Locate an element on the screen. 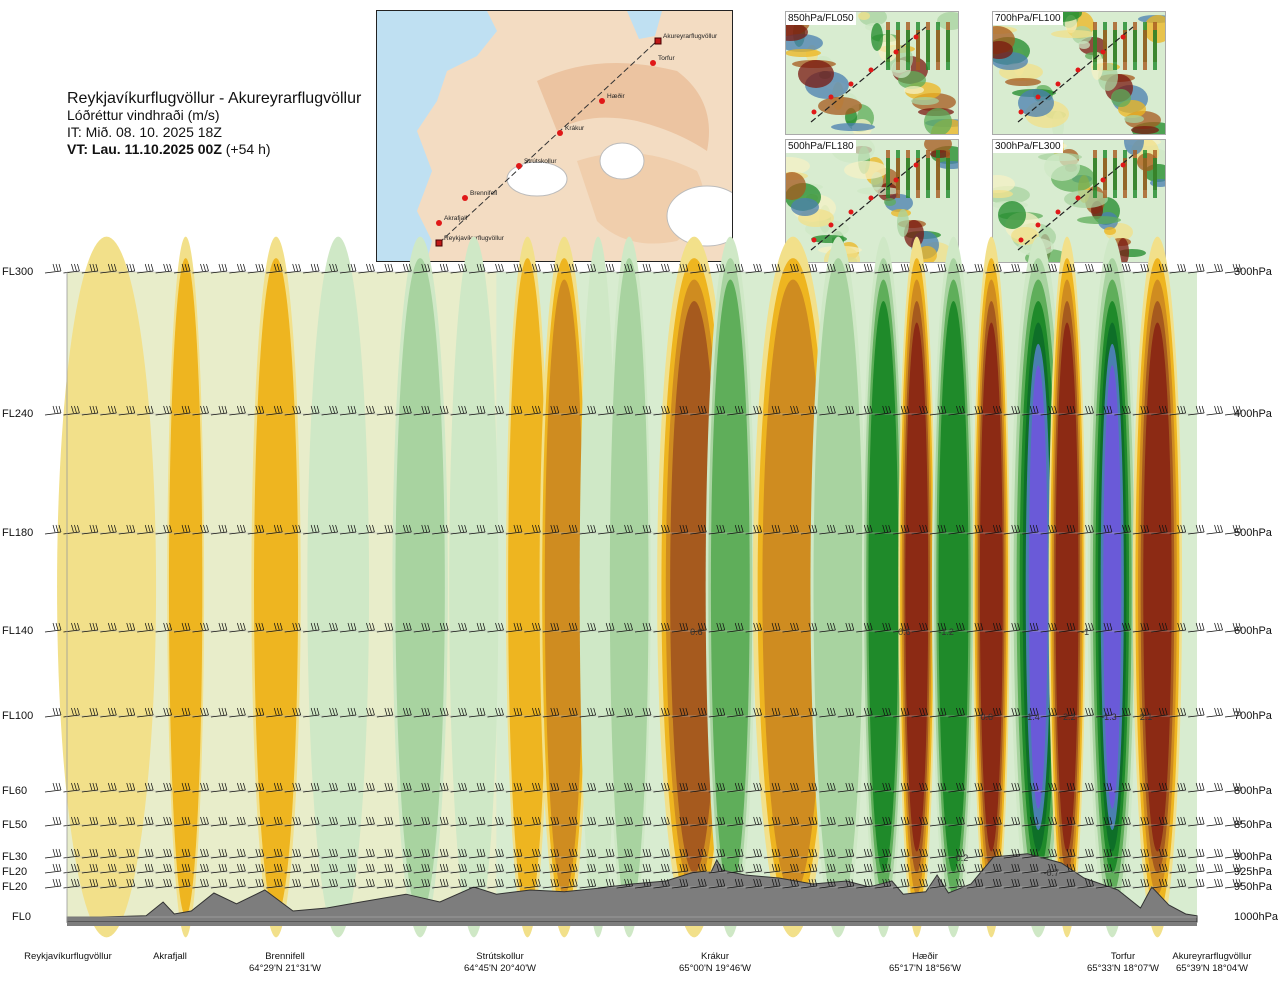 The width and height of the screenshot is (1280, 981). contour-label: 2.2 is located at coordinates (1069, 717).